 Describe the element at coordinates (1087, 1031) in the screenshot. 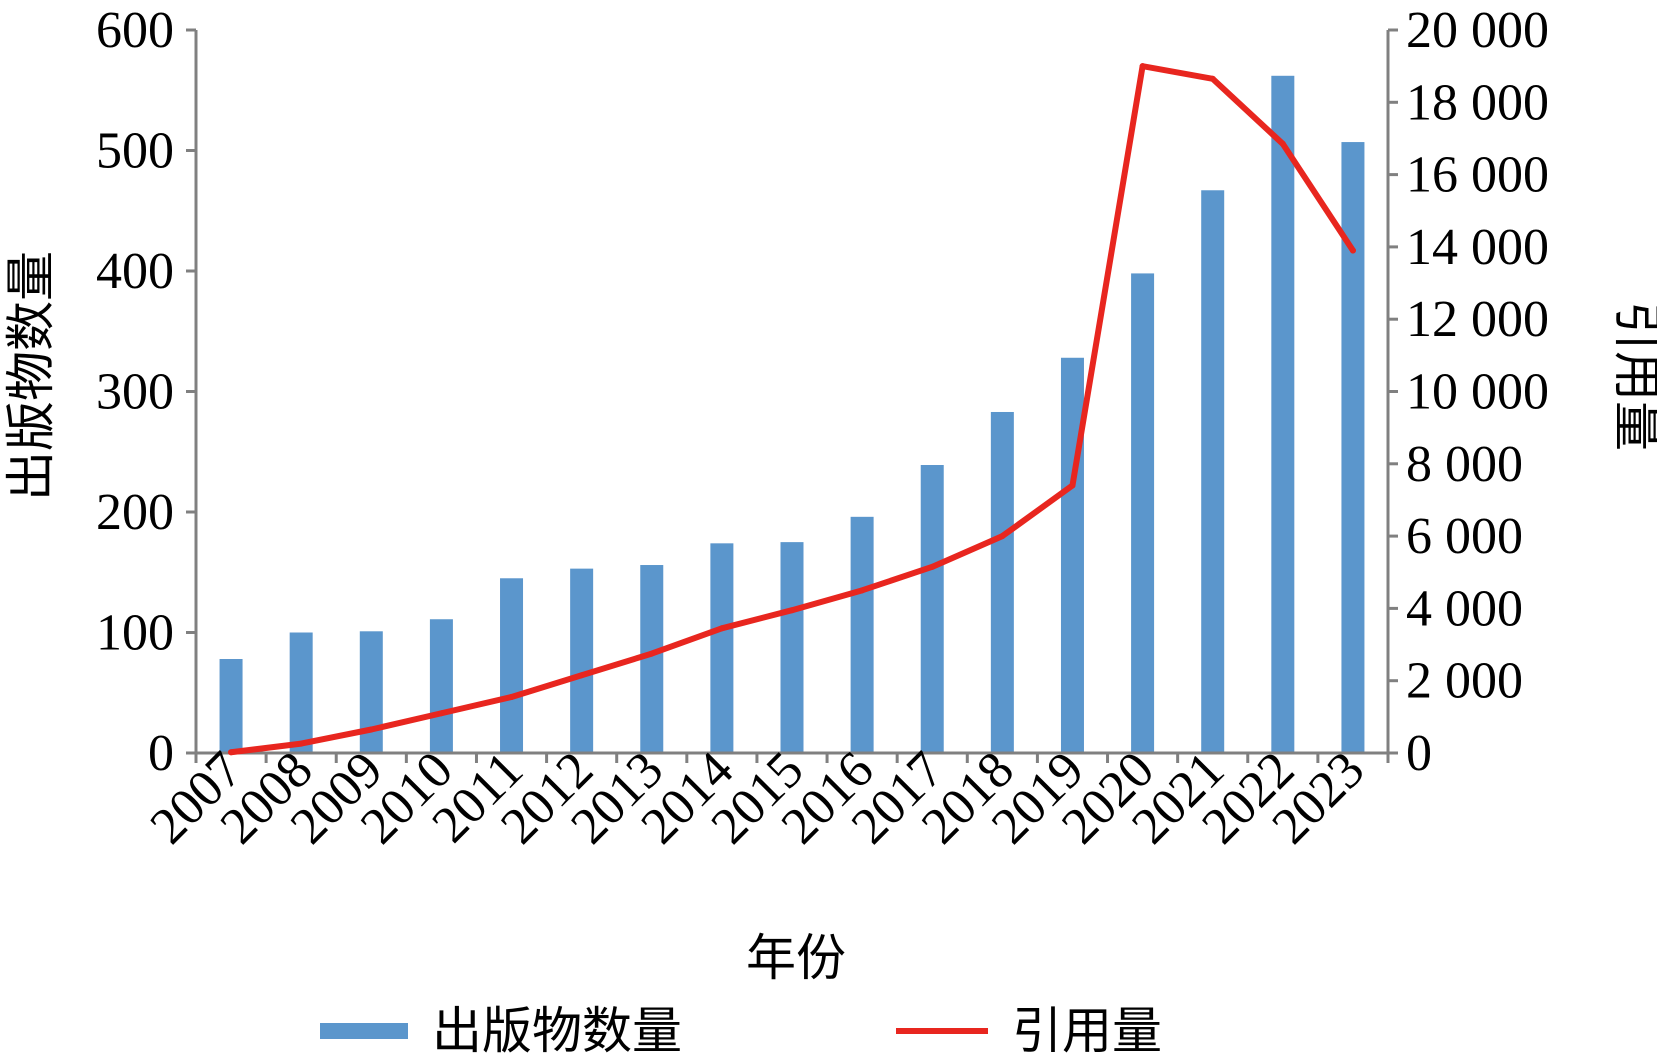

I see `legend-label-citations: 引用量` at that location.